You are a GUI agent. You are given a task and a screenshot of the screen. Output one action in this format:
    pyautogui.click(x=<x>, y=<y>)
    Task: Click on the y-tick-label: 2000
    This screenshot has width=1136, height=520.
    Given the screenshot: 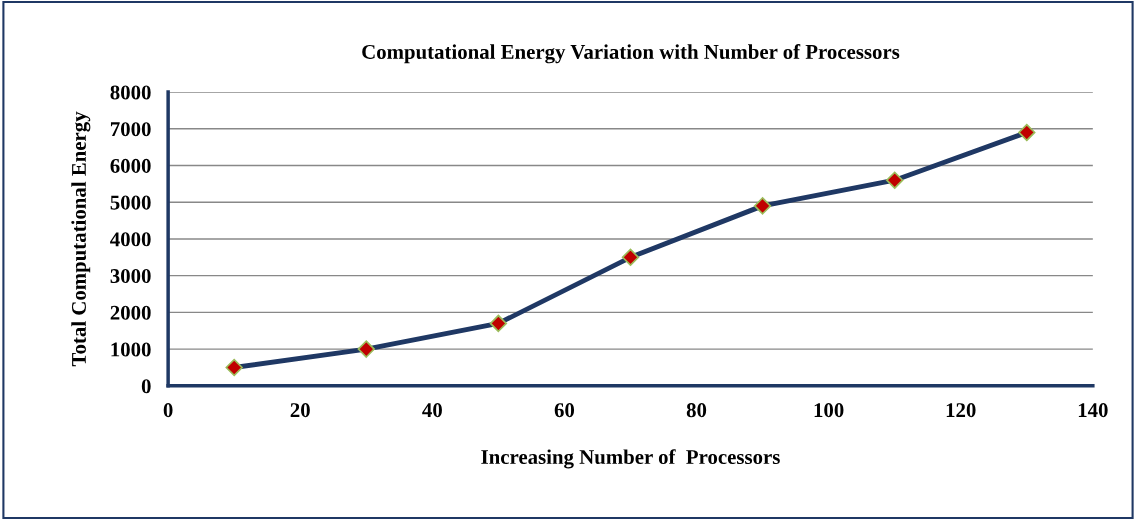 What is the action you would take?
    pyautogui.click(x=130, y=312)
    